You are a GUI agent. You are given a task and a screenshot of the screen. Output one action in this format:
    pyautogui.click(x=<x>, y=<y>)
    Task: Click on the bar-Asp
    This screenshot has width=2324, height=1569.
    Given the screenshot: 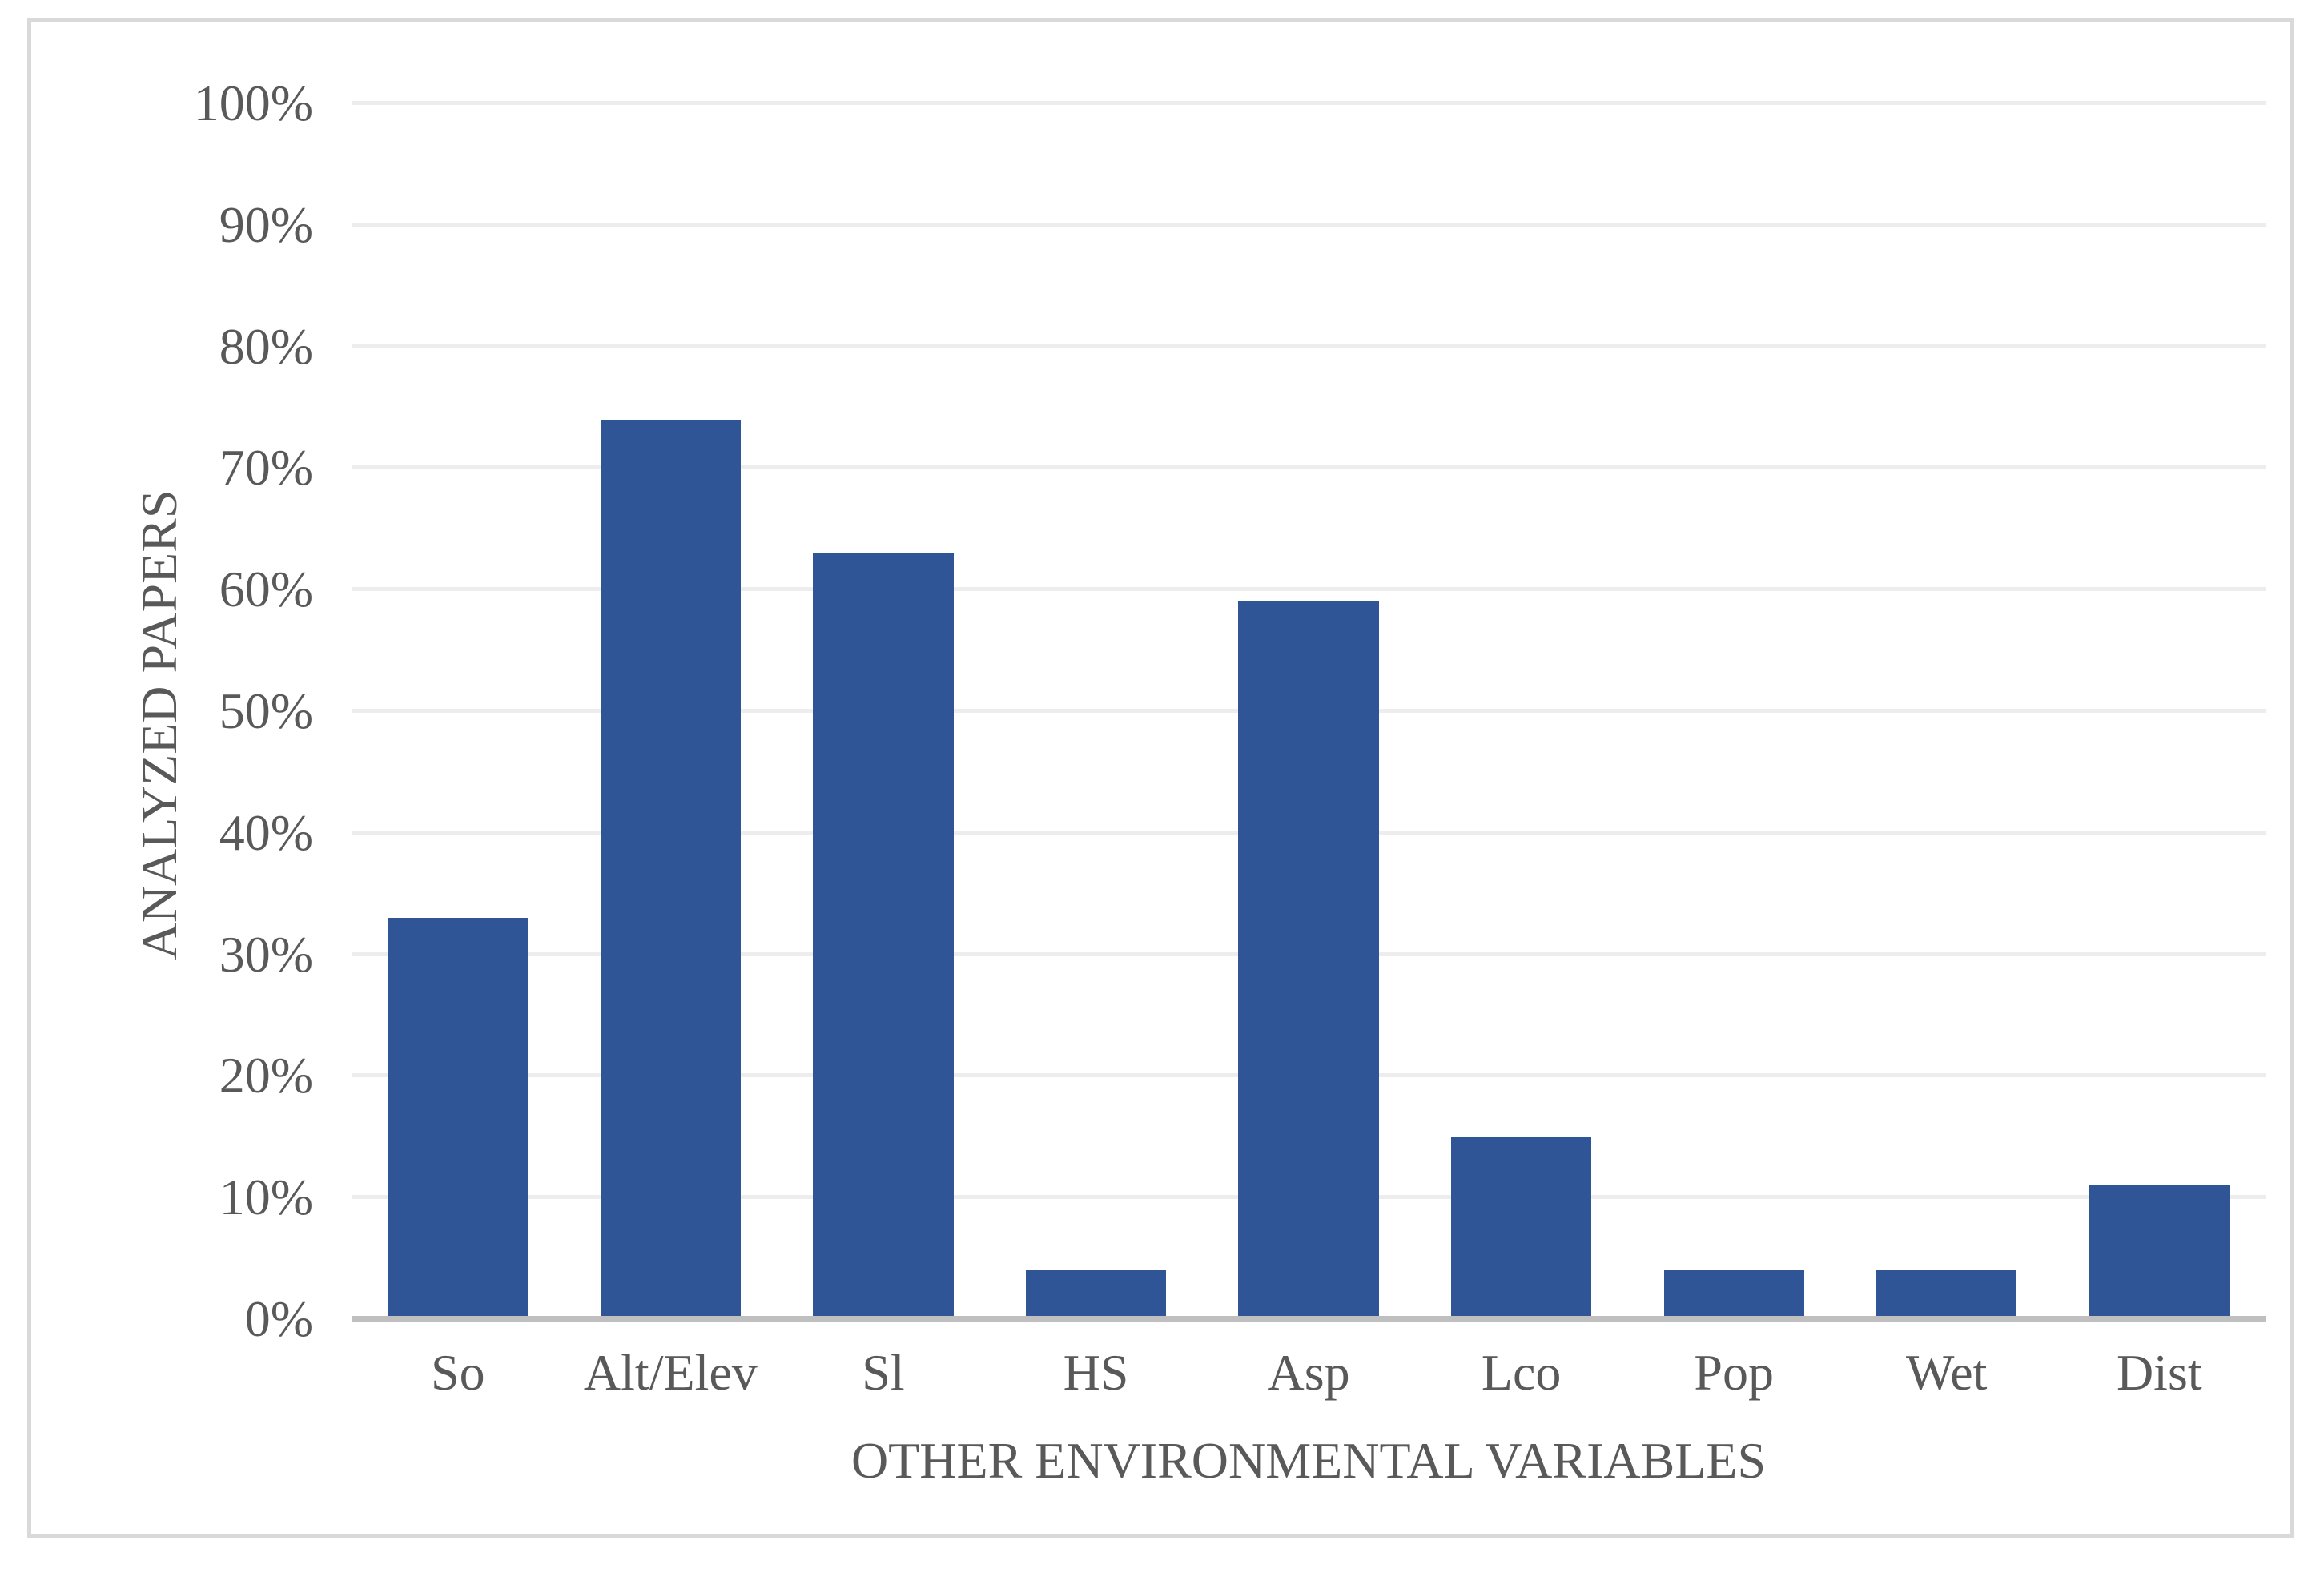 What is the action you would take?
    pyautogui.click(x=1308, y=960)
    